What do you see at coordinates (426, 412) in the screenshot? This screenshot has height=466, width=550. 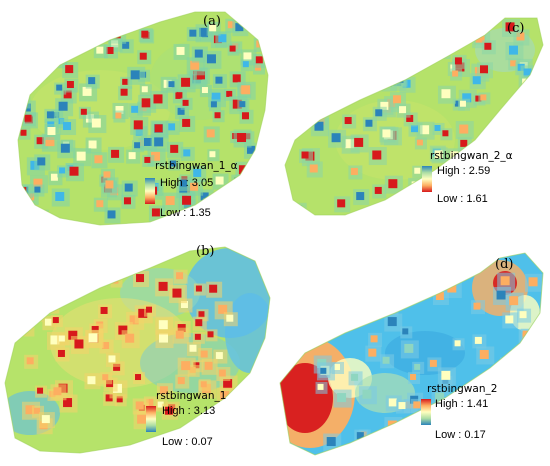 I see `legend-ramp-d` at bounding box center [426, 412].